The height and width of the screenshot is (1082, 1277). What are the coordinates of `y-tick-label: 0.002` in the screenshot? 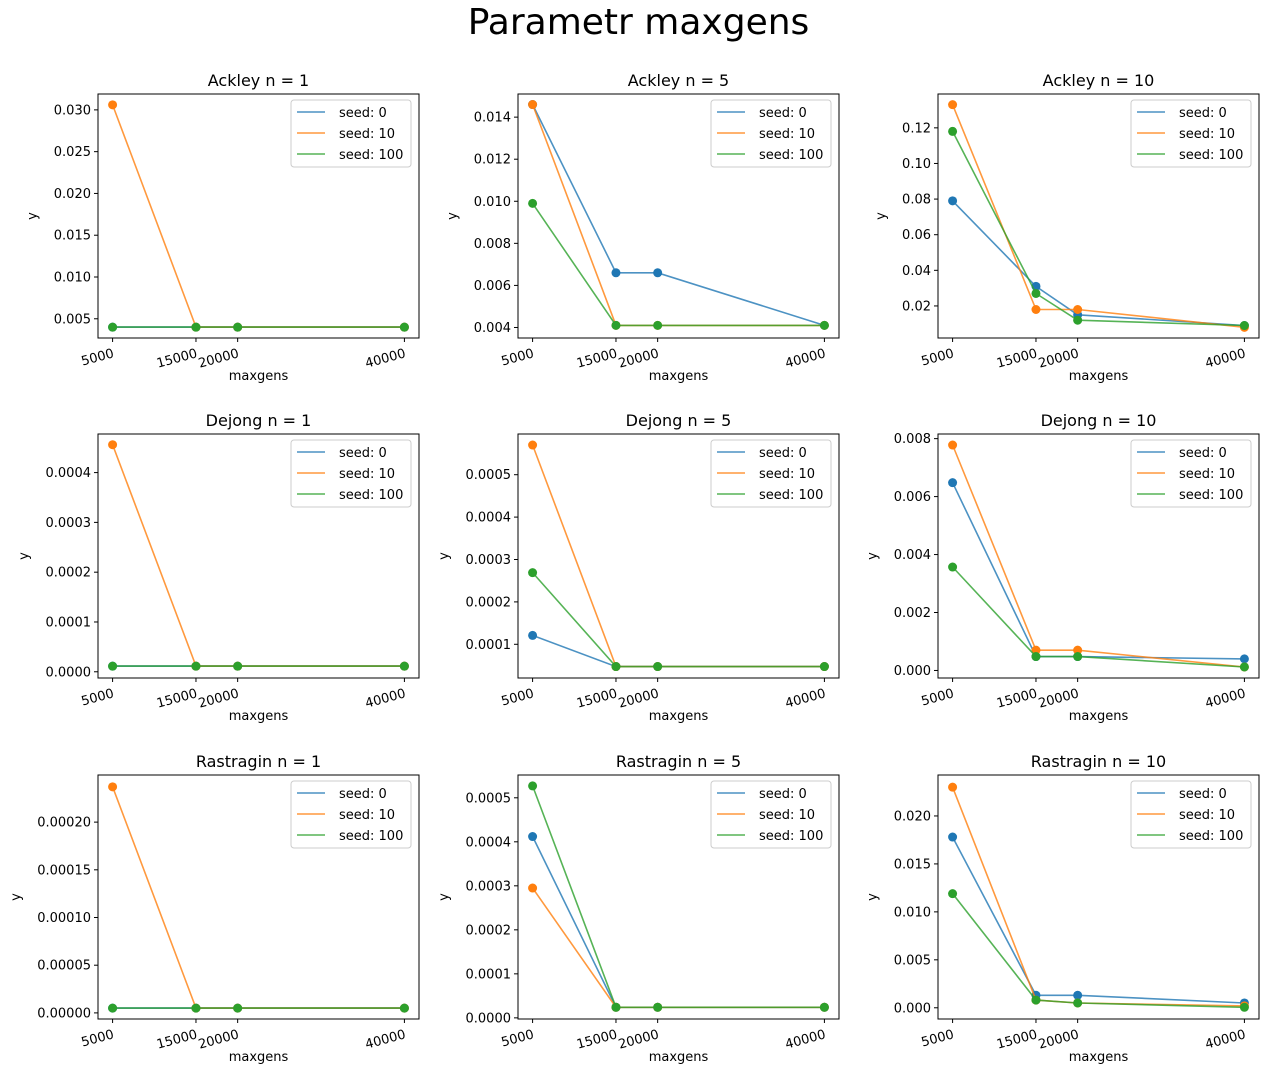 It's located at (912, 613).